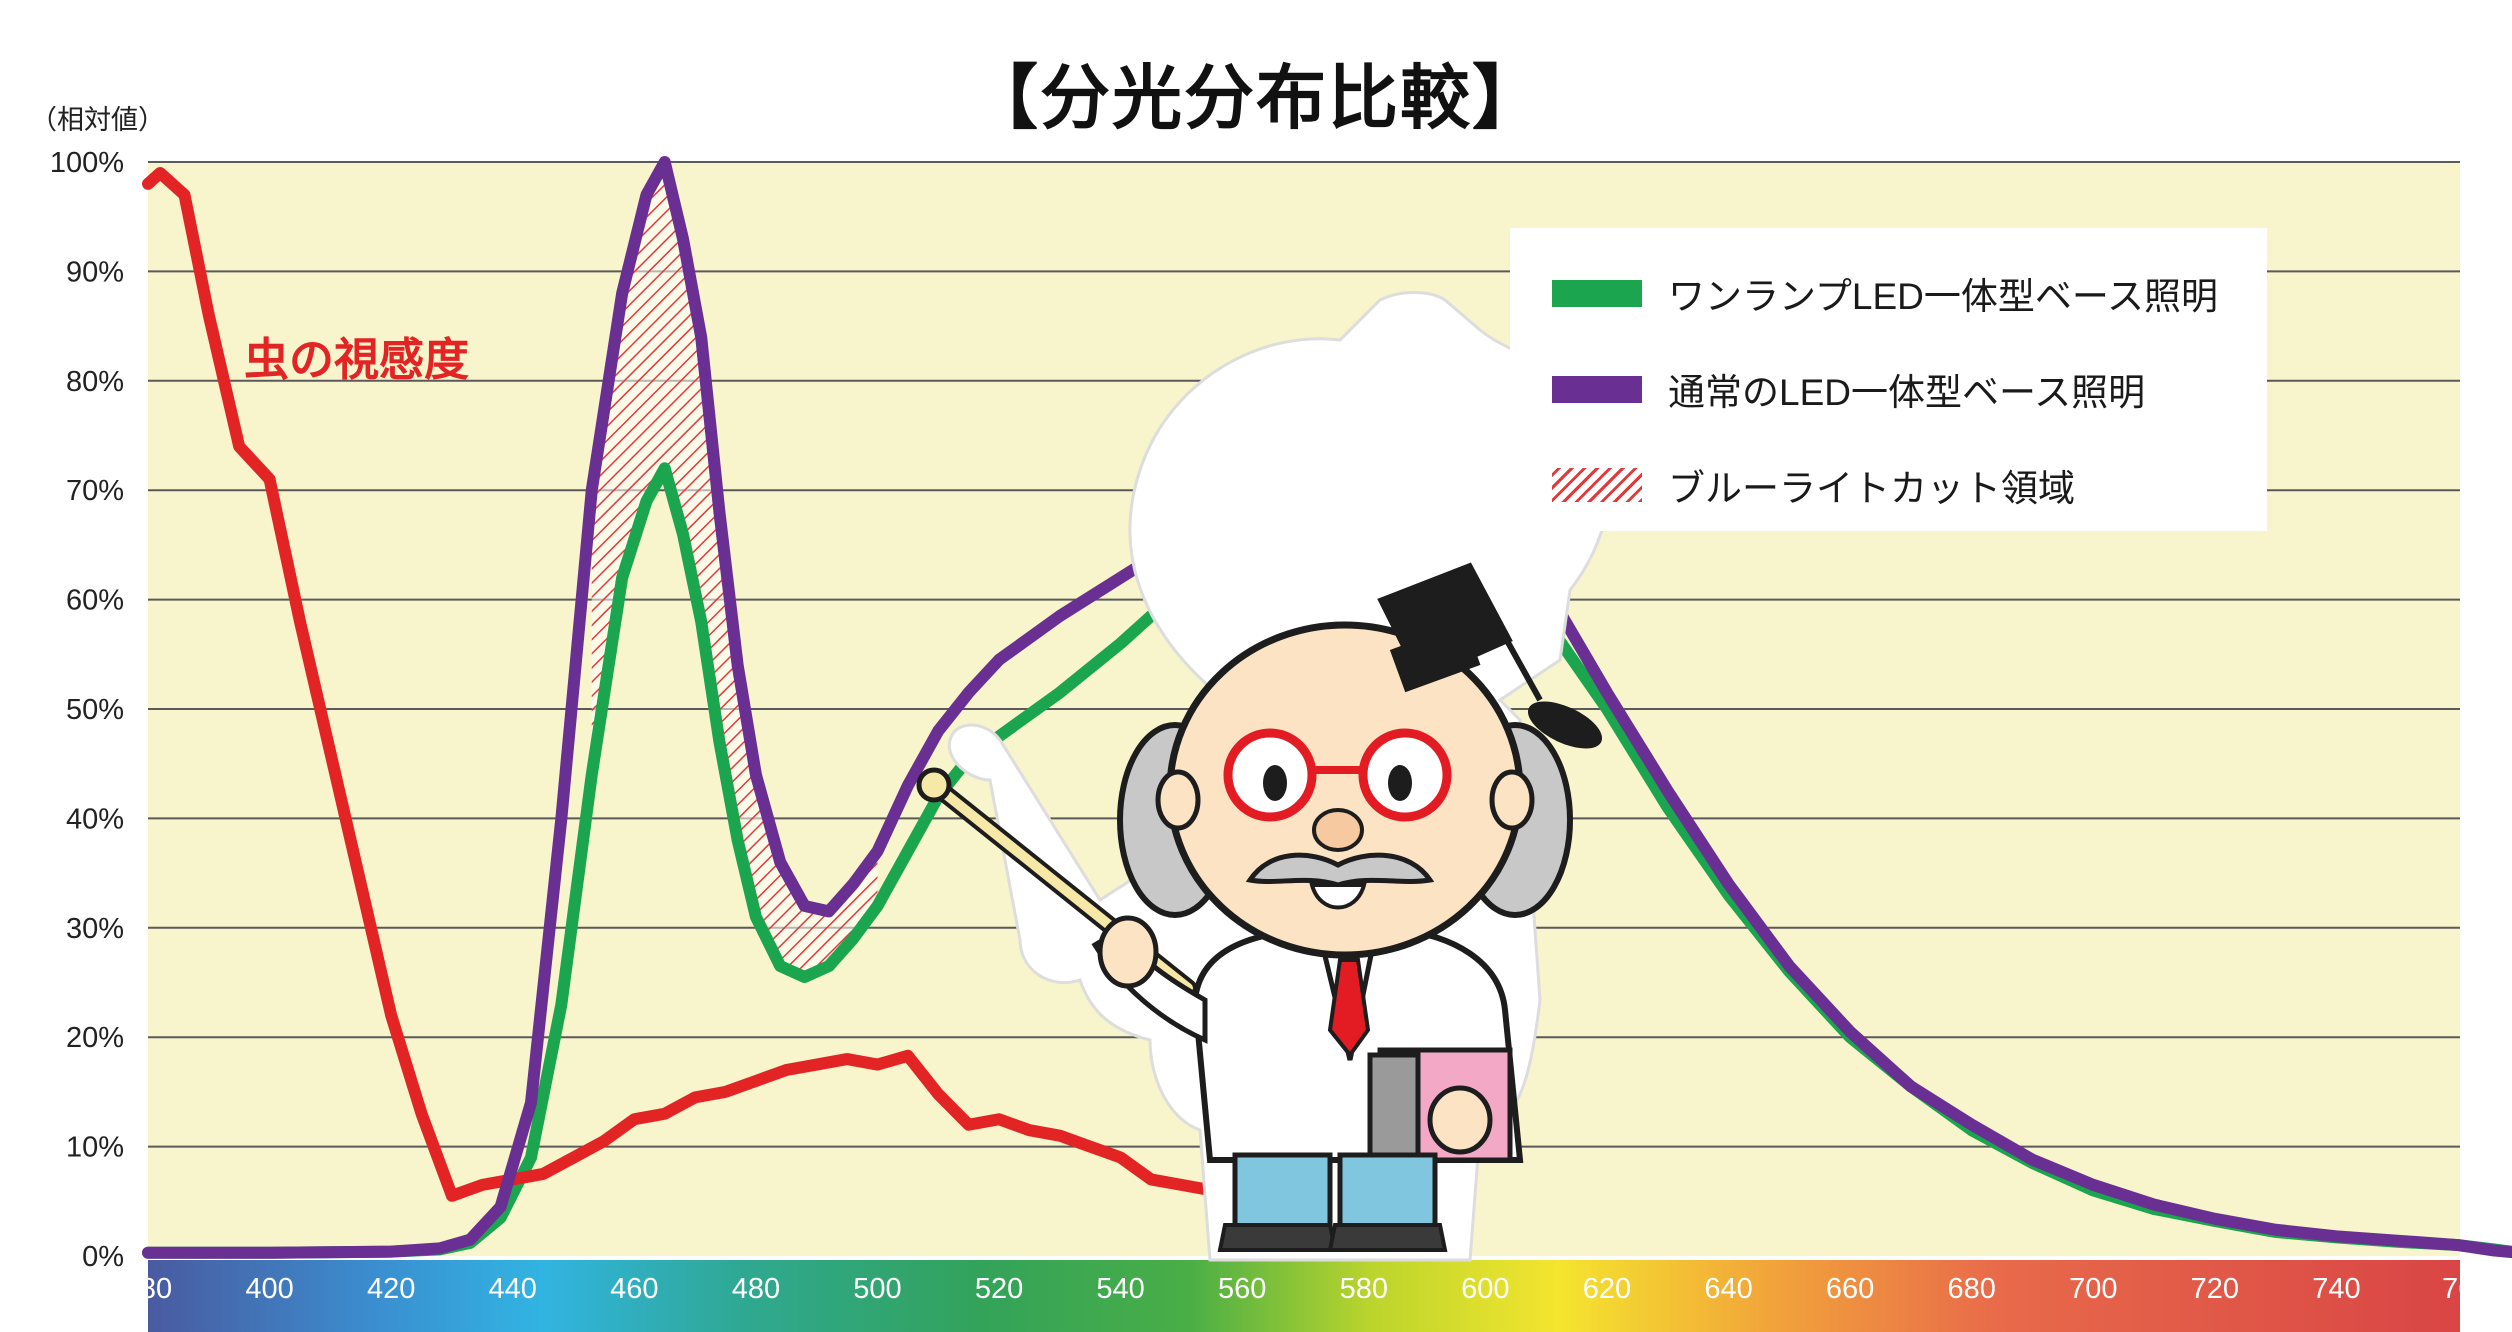 Image resolution: width=2512 pixels, height=1332 pixels. What do you see at coordinates (1256, 98) in the screenshot?
I see `chart-title: 【分光分布比較】` at bounding box center [1256, 98].